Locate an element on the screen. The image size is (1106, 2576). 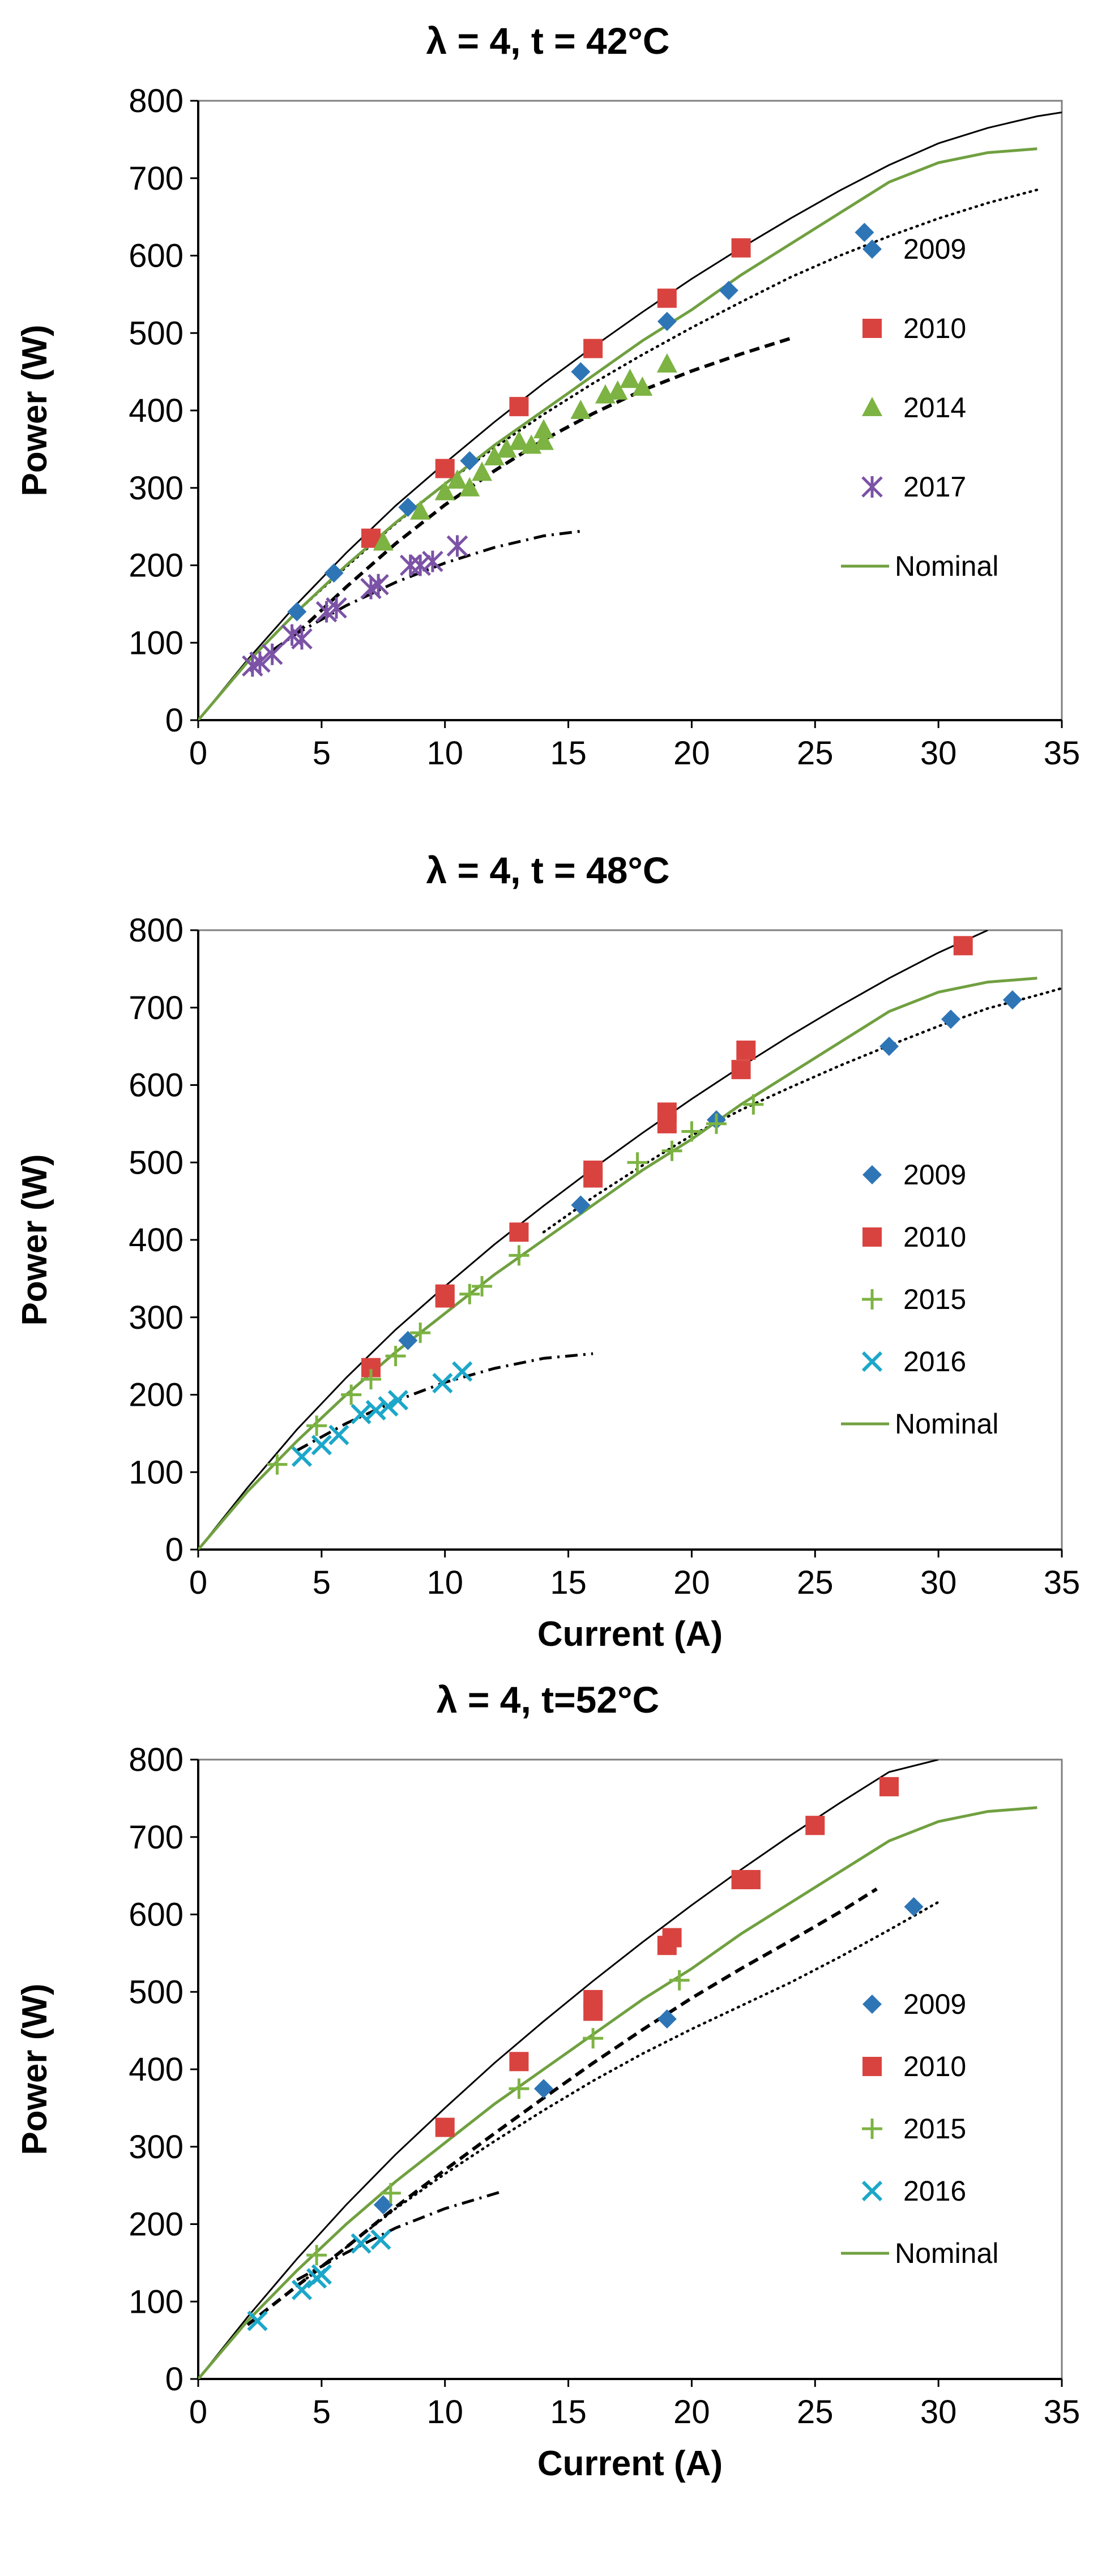
legend-label-2014: 2014 is located at coordinates (935, 407).